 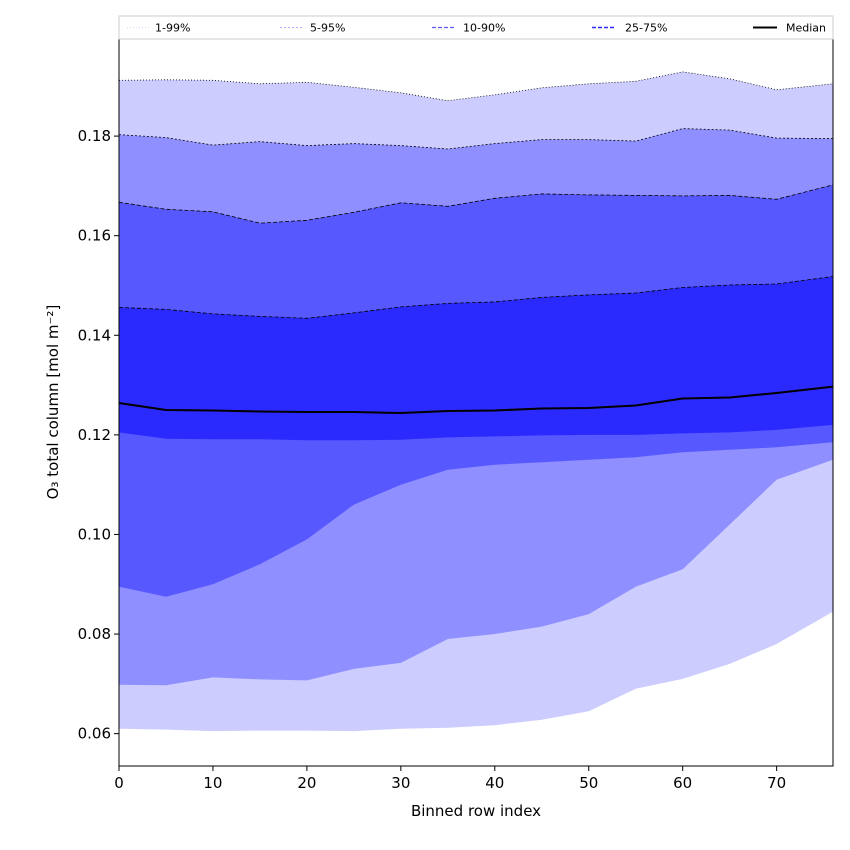 What do you see at coordinates (94, 435) in the screenshot?
I see `y-tick-label: 0.12` at bounding box center [94, 435].